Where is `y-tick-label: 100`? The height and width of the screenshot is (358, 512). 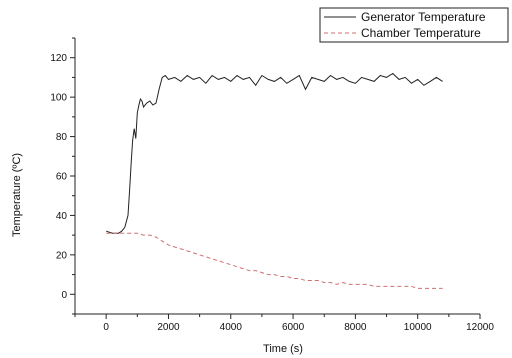 y-tick-label: 100 is located at coordinates (58, 98).